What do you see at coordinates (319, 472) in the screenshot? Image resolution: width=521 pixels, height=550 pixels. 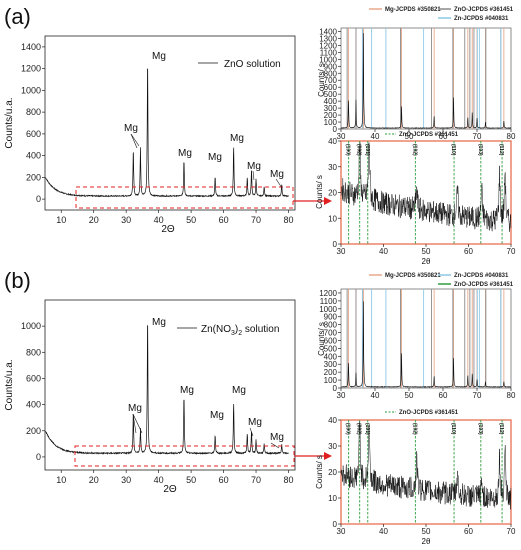 I see `y-axis-label-zoom-b: Counts/ s` at bounding box center [319, 472].